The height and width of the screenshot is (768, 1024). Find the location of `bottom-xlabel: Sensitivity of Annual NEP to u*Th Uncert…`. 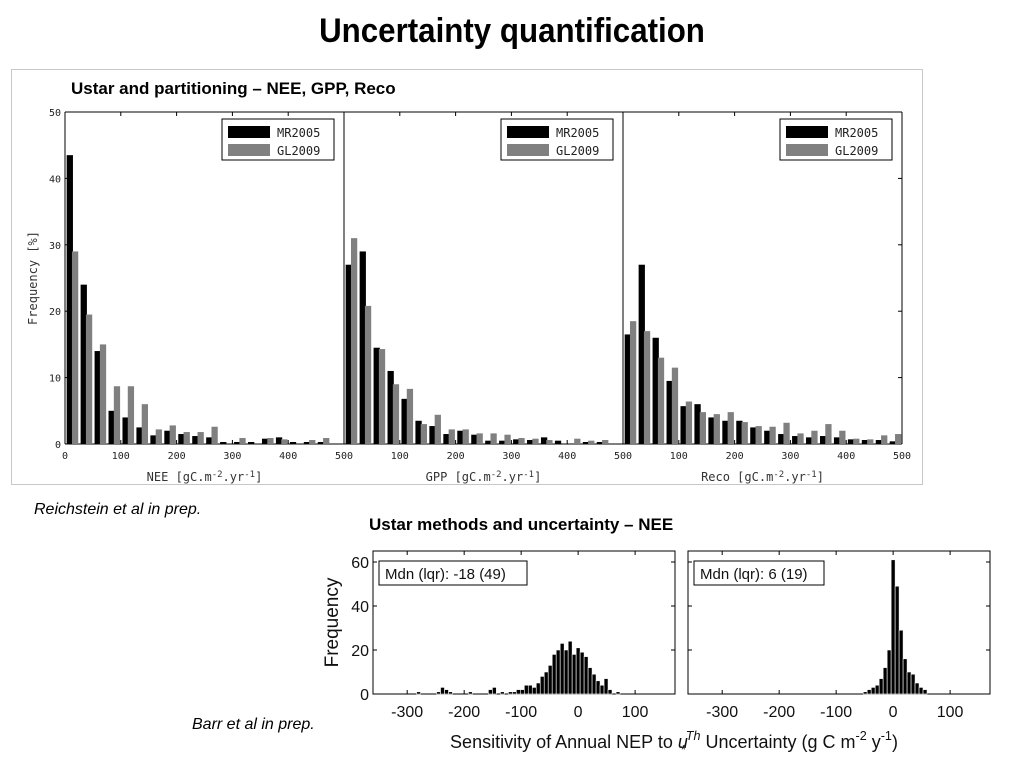

bottom-xlabel: Sensitivity of Annual NEP to u*Th Uncert… is located at coordinates (674, 743).